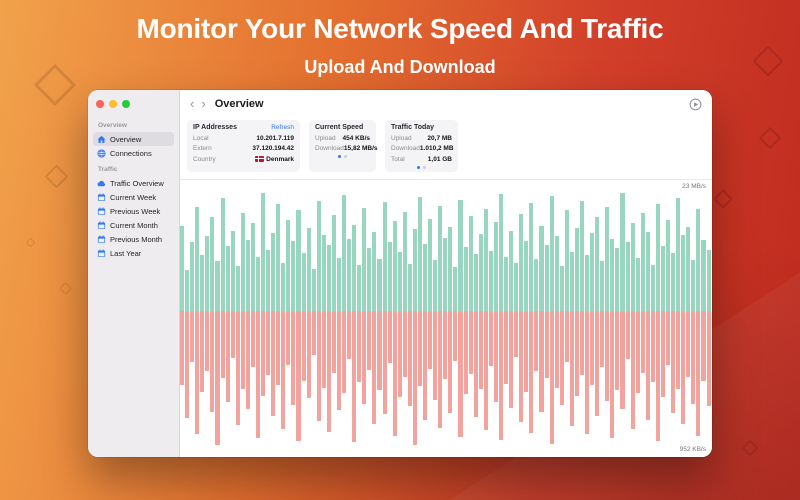 The image size is (800, 500). I want to click on house-icon, so click(101, 139).